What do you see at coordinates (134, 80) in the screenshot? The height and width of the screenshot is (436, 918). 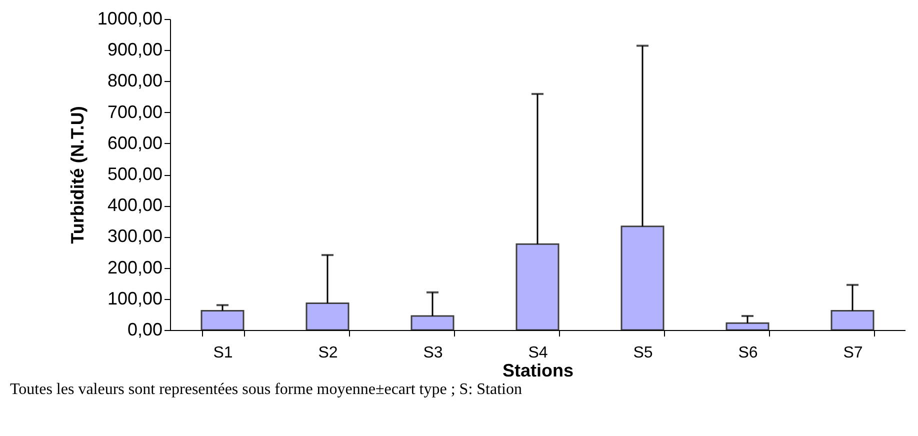 I see `y-tick-label: 800,00` at bounding box center [134, 80].